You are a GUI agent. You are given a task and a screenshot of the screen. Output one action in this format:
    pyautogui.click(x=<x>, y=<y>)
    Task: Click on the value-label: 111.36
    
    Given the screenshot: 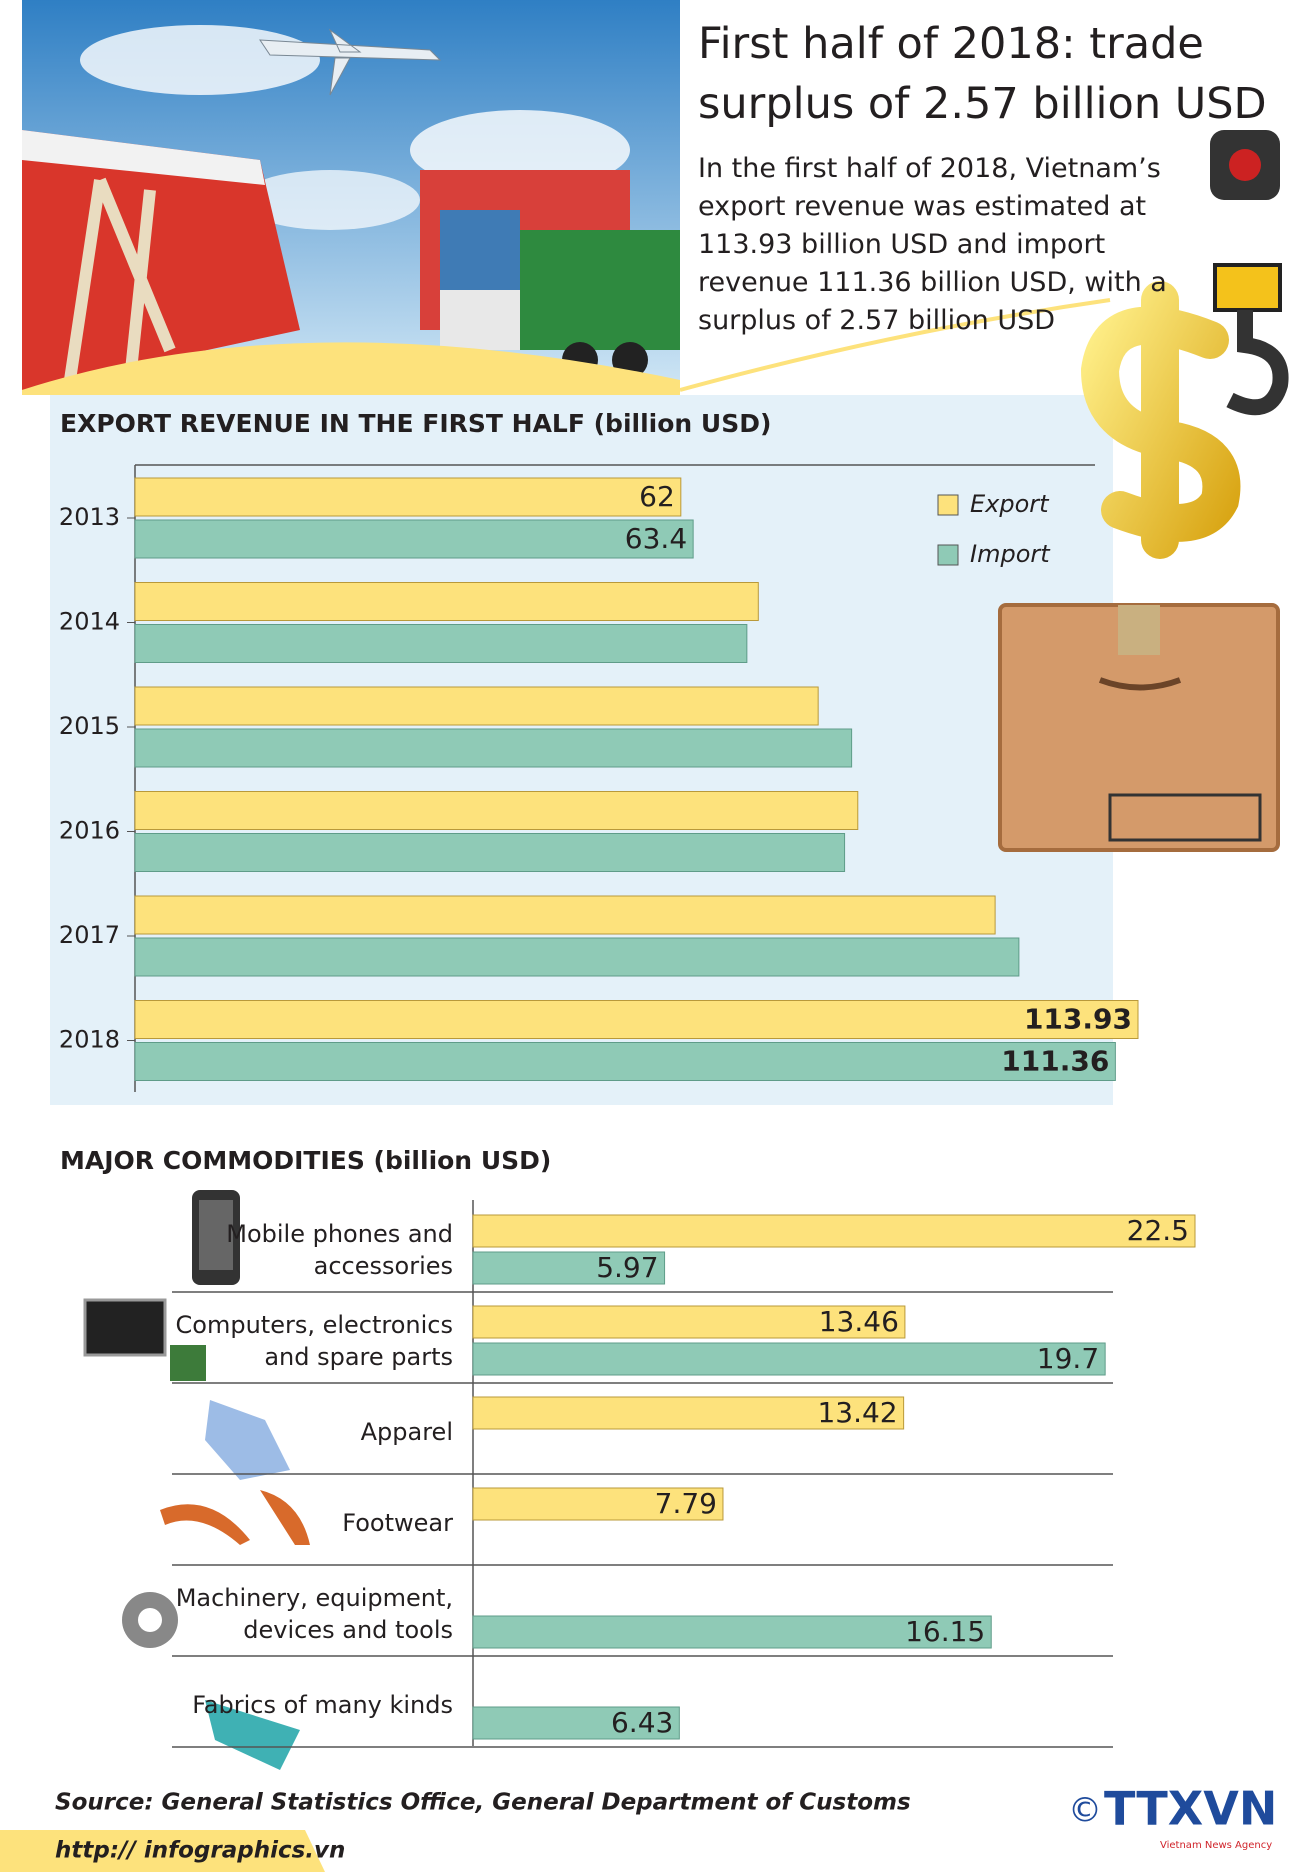 What is the action you would take?
    pyautogui.click(x=1055, y=1061)
    